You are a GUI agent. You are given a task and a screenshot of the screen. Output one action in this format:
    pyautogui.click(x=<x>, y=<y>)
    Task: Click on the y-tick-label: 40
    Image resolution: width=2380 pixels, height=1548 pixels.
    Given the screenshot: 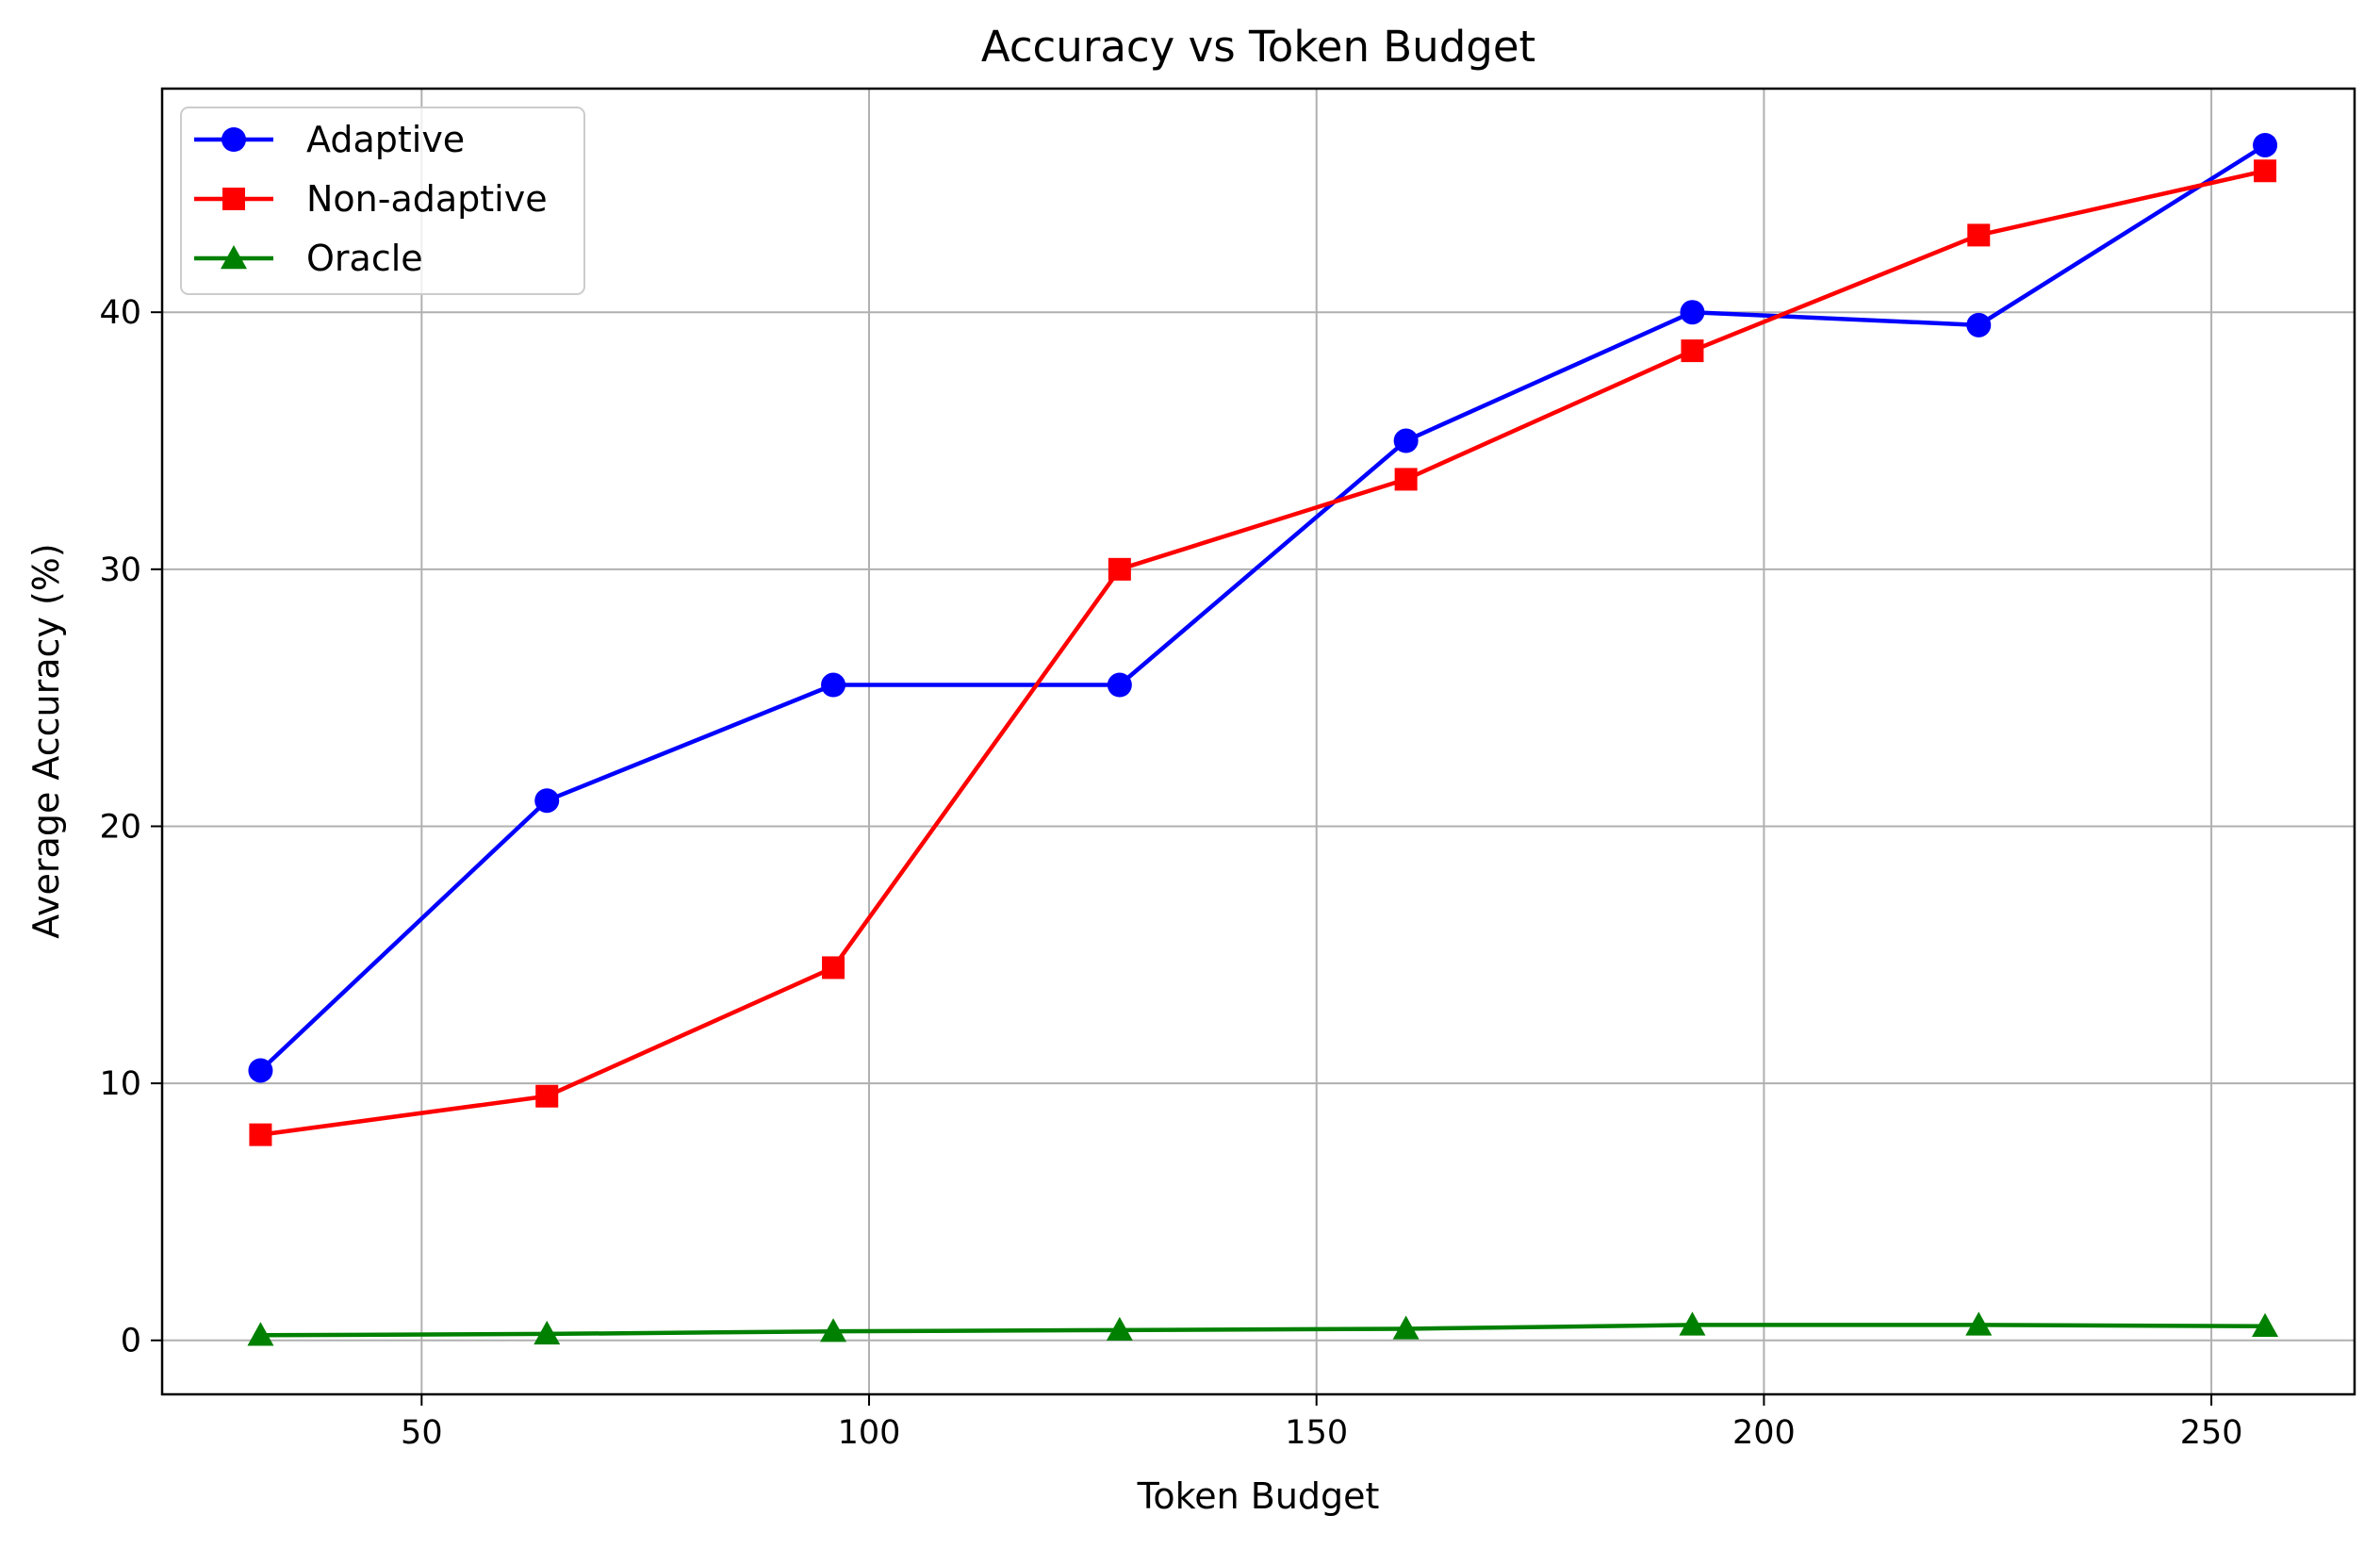 What is the action you would take?
    pyautogui.click(x=120, y=313)
    